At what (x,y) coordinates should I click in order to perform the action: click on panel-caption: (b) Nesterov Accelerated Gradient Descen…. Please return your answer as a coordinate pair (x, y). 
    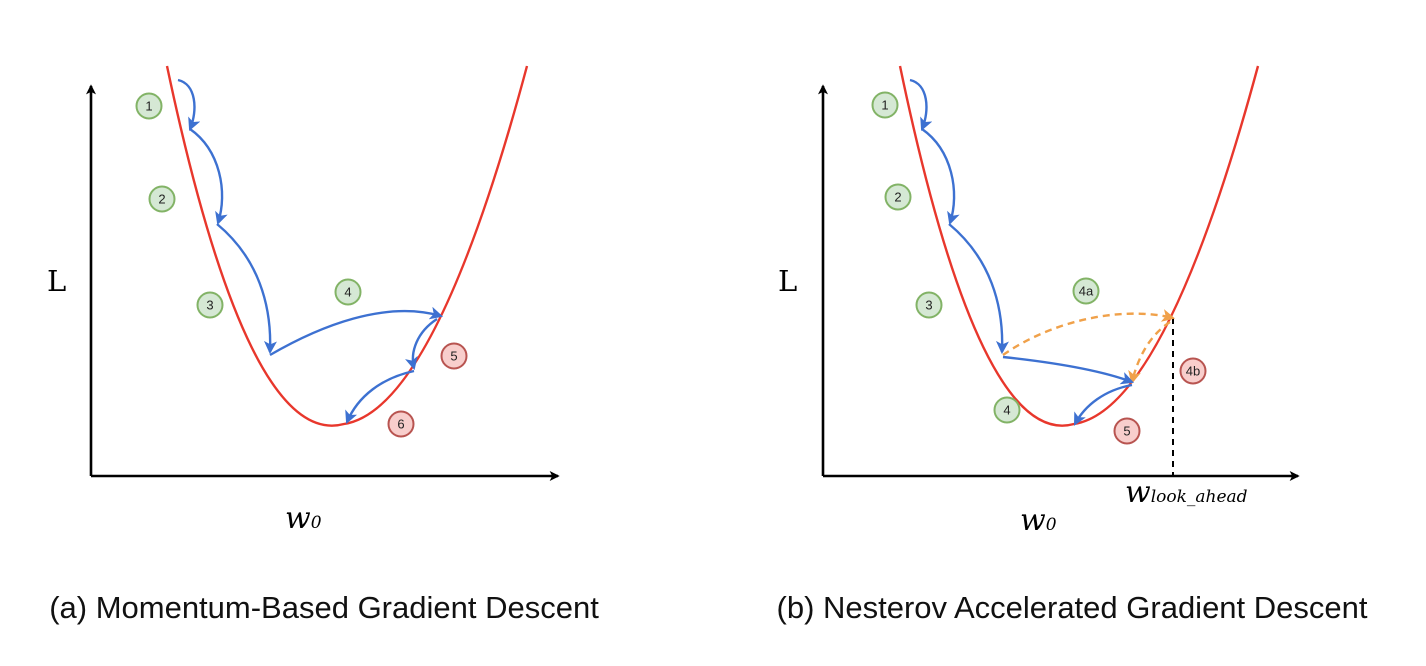
    Looking at the image, I should click on (1072, 607).